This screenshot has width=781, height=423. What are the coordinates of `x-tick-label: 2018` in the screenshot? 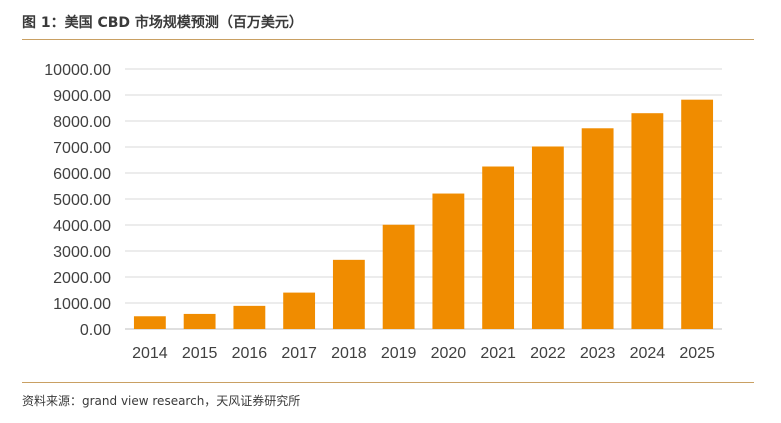 It's located at (349, 353).